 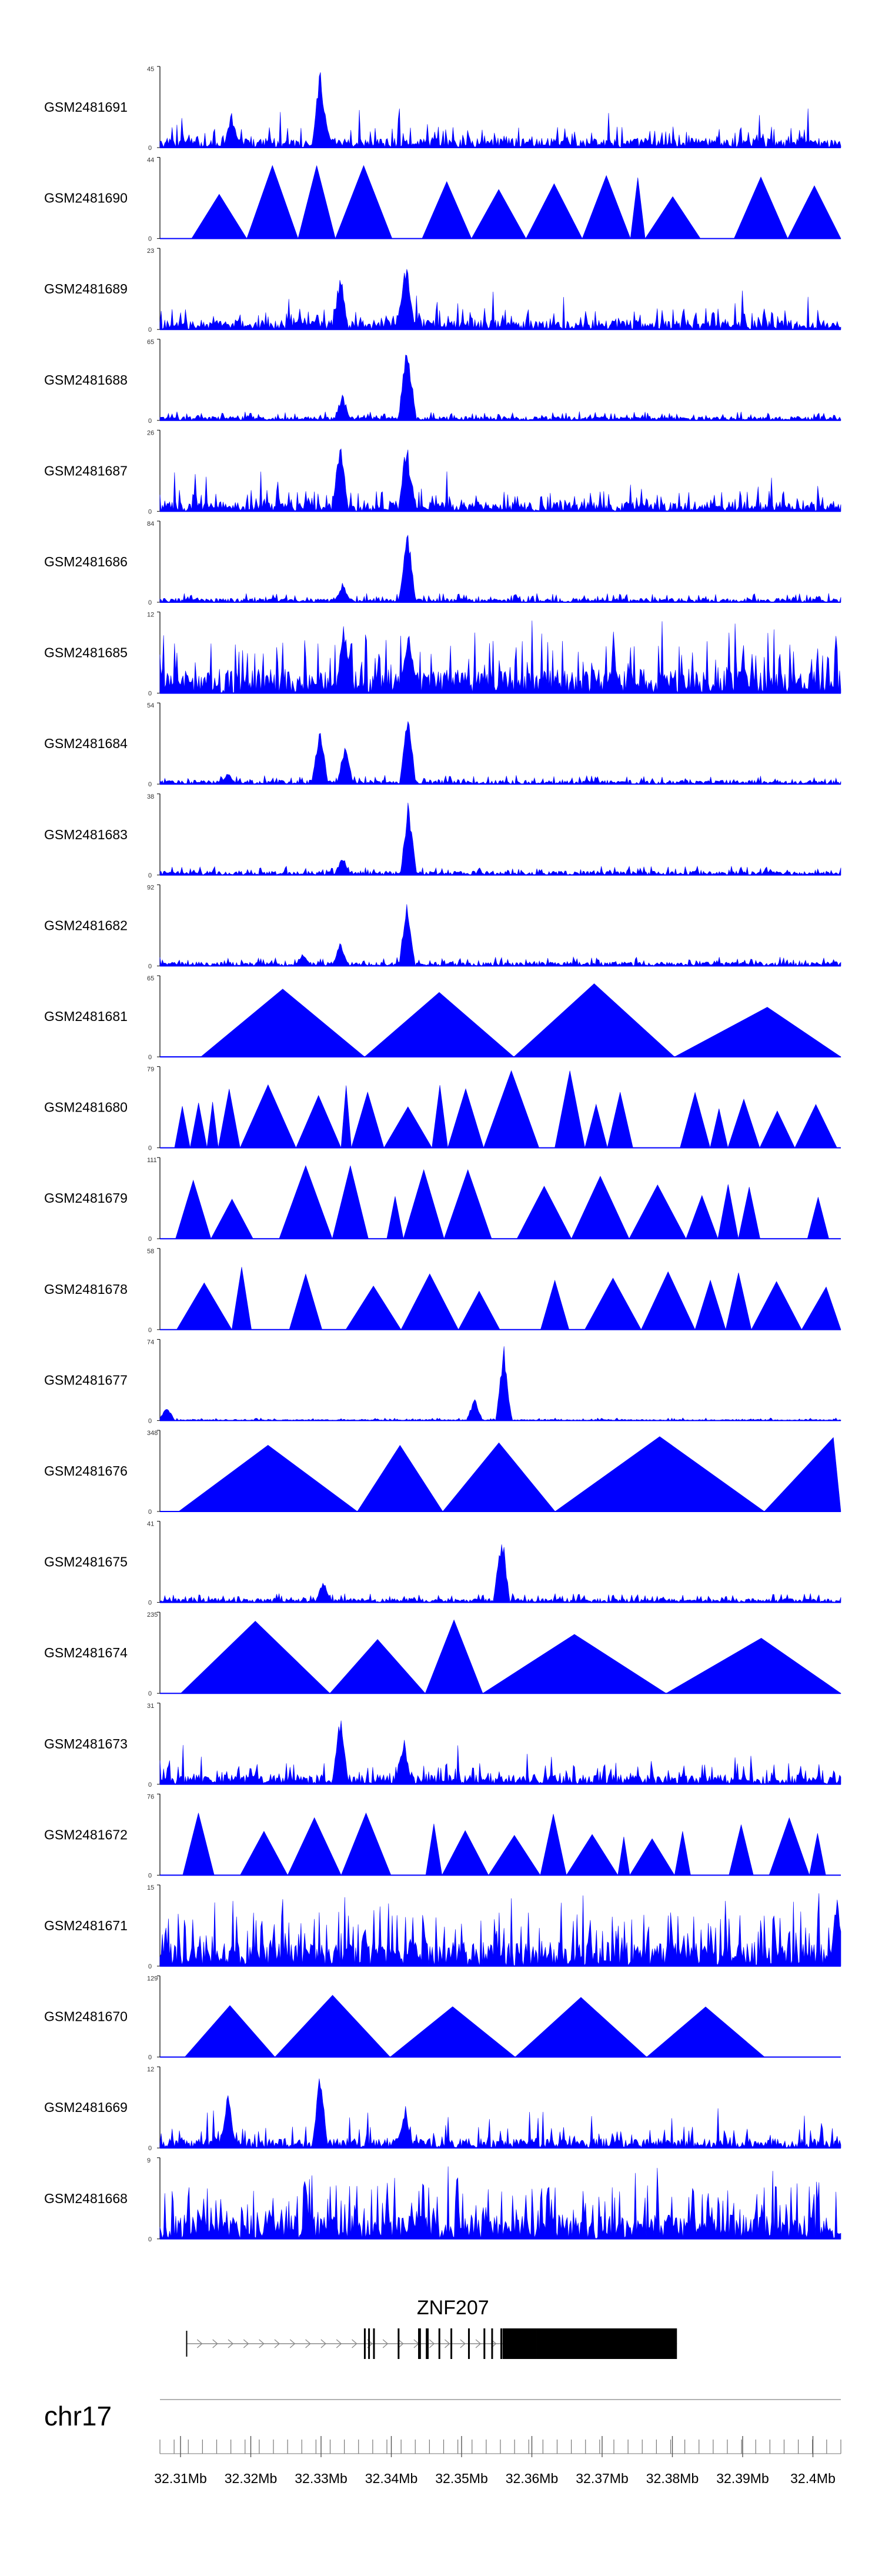 I want to click on track-label: GSM2481674, so click(x=86, y=1652).